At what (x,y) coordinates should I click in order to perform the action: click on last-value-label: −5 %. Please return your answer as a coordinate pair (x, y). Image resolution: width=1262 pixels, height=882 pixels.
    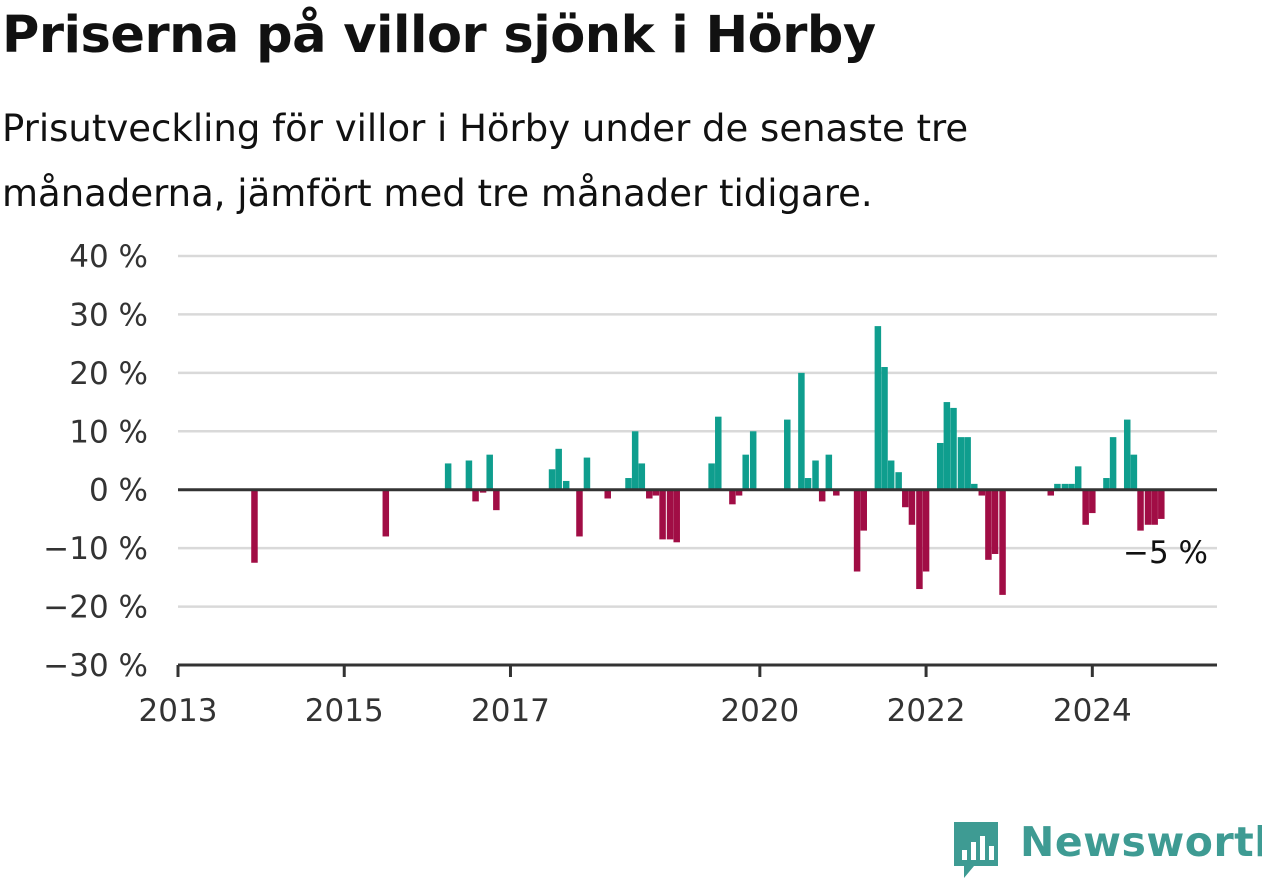
    Looking at the image, I should click on (1165, 553).